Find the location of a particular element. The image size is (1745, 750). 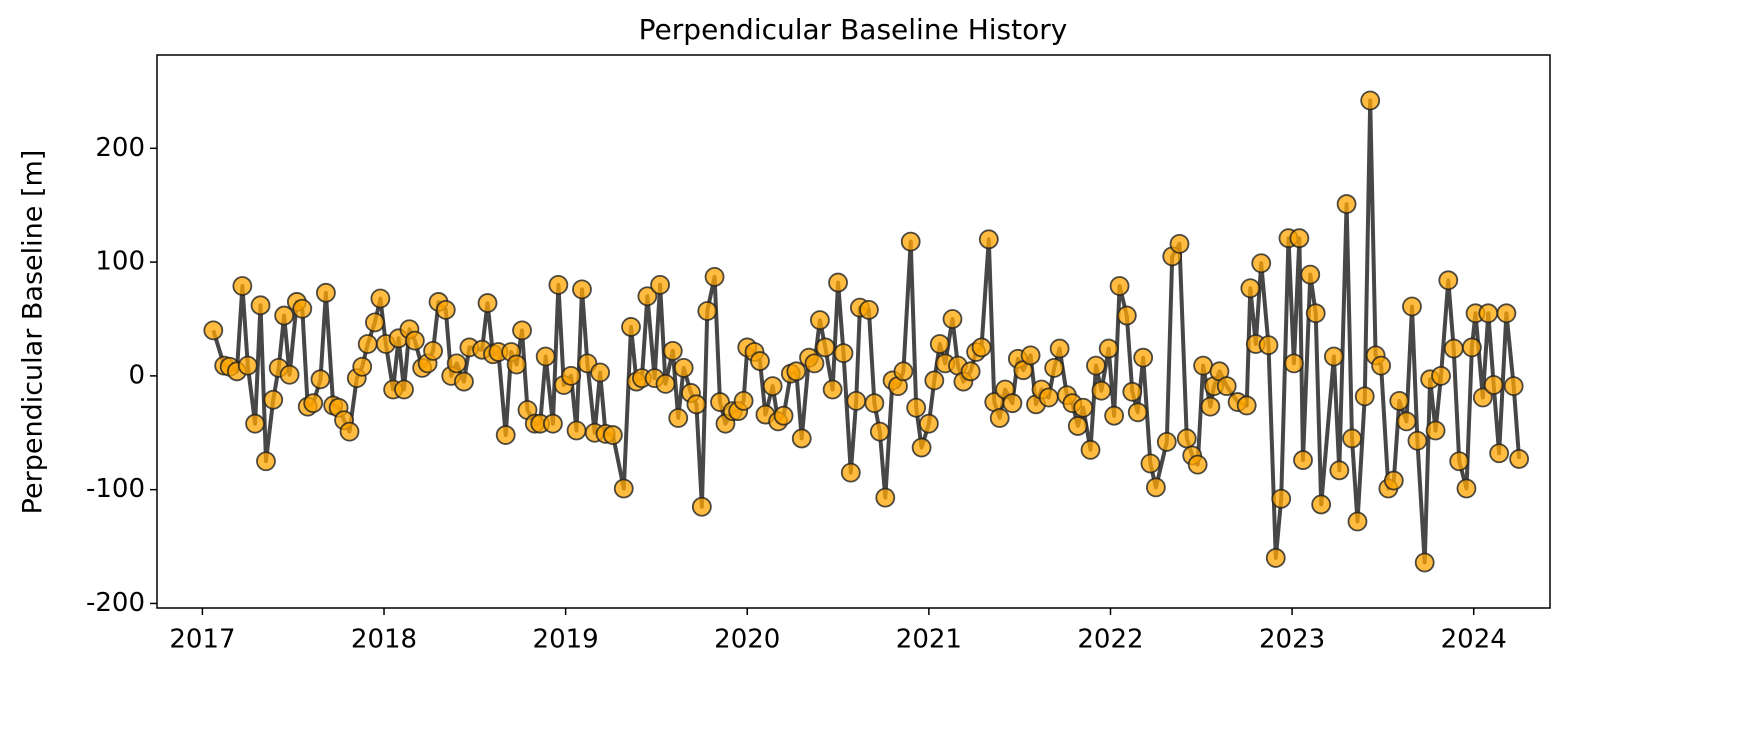

y-tick-label: -100 is located at coordinates (115, 489).